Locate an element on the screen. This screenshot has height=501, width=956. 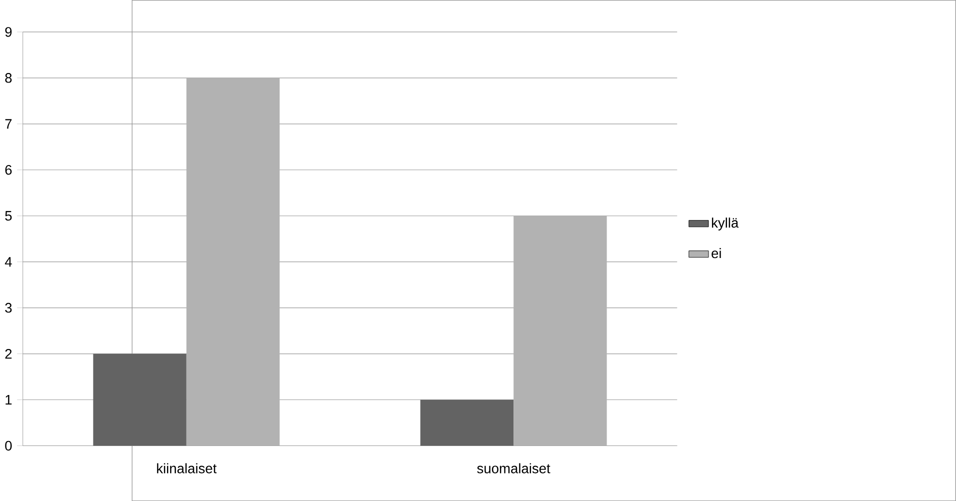
y-tick-label: 5 is located at coordinates (8, 215).